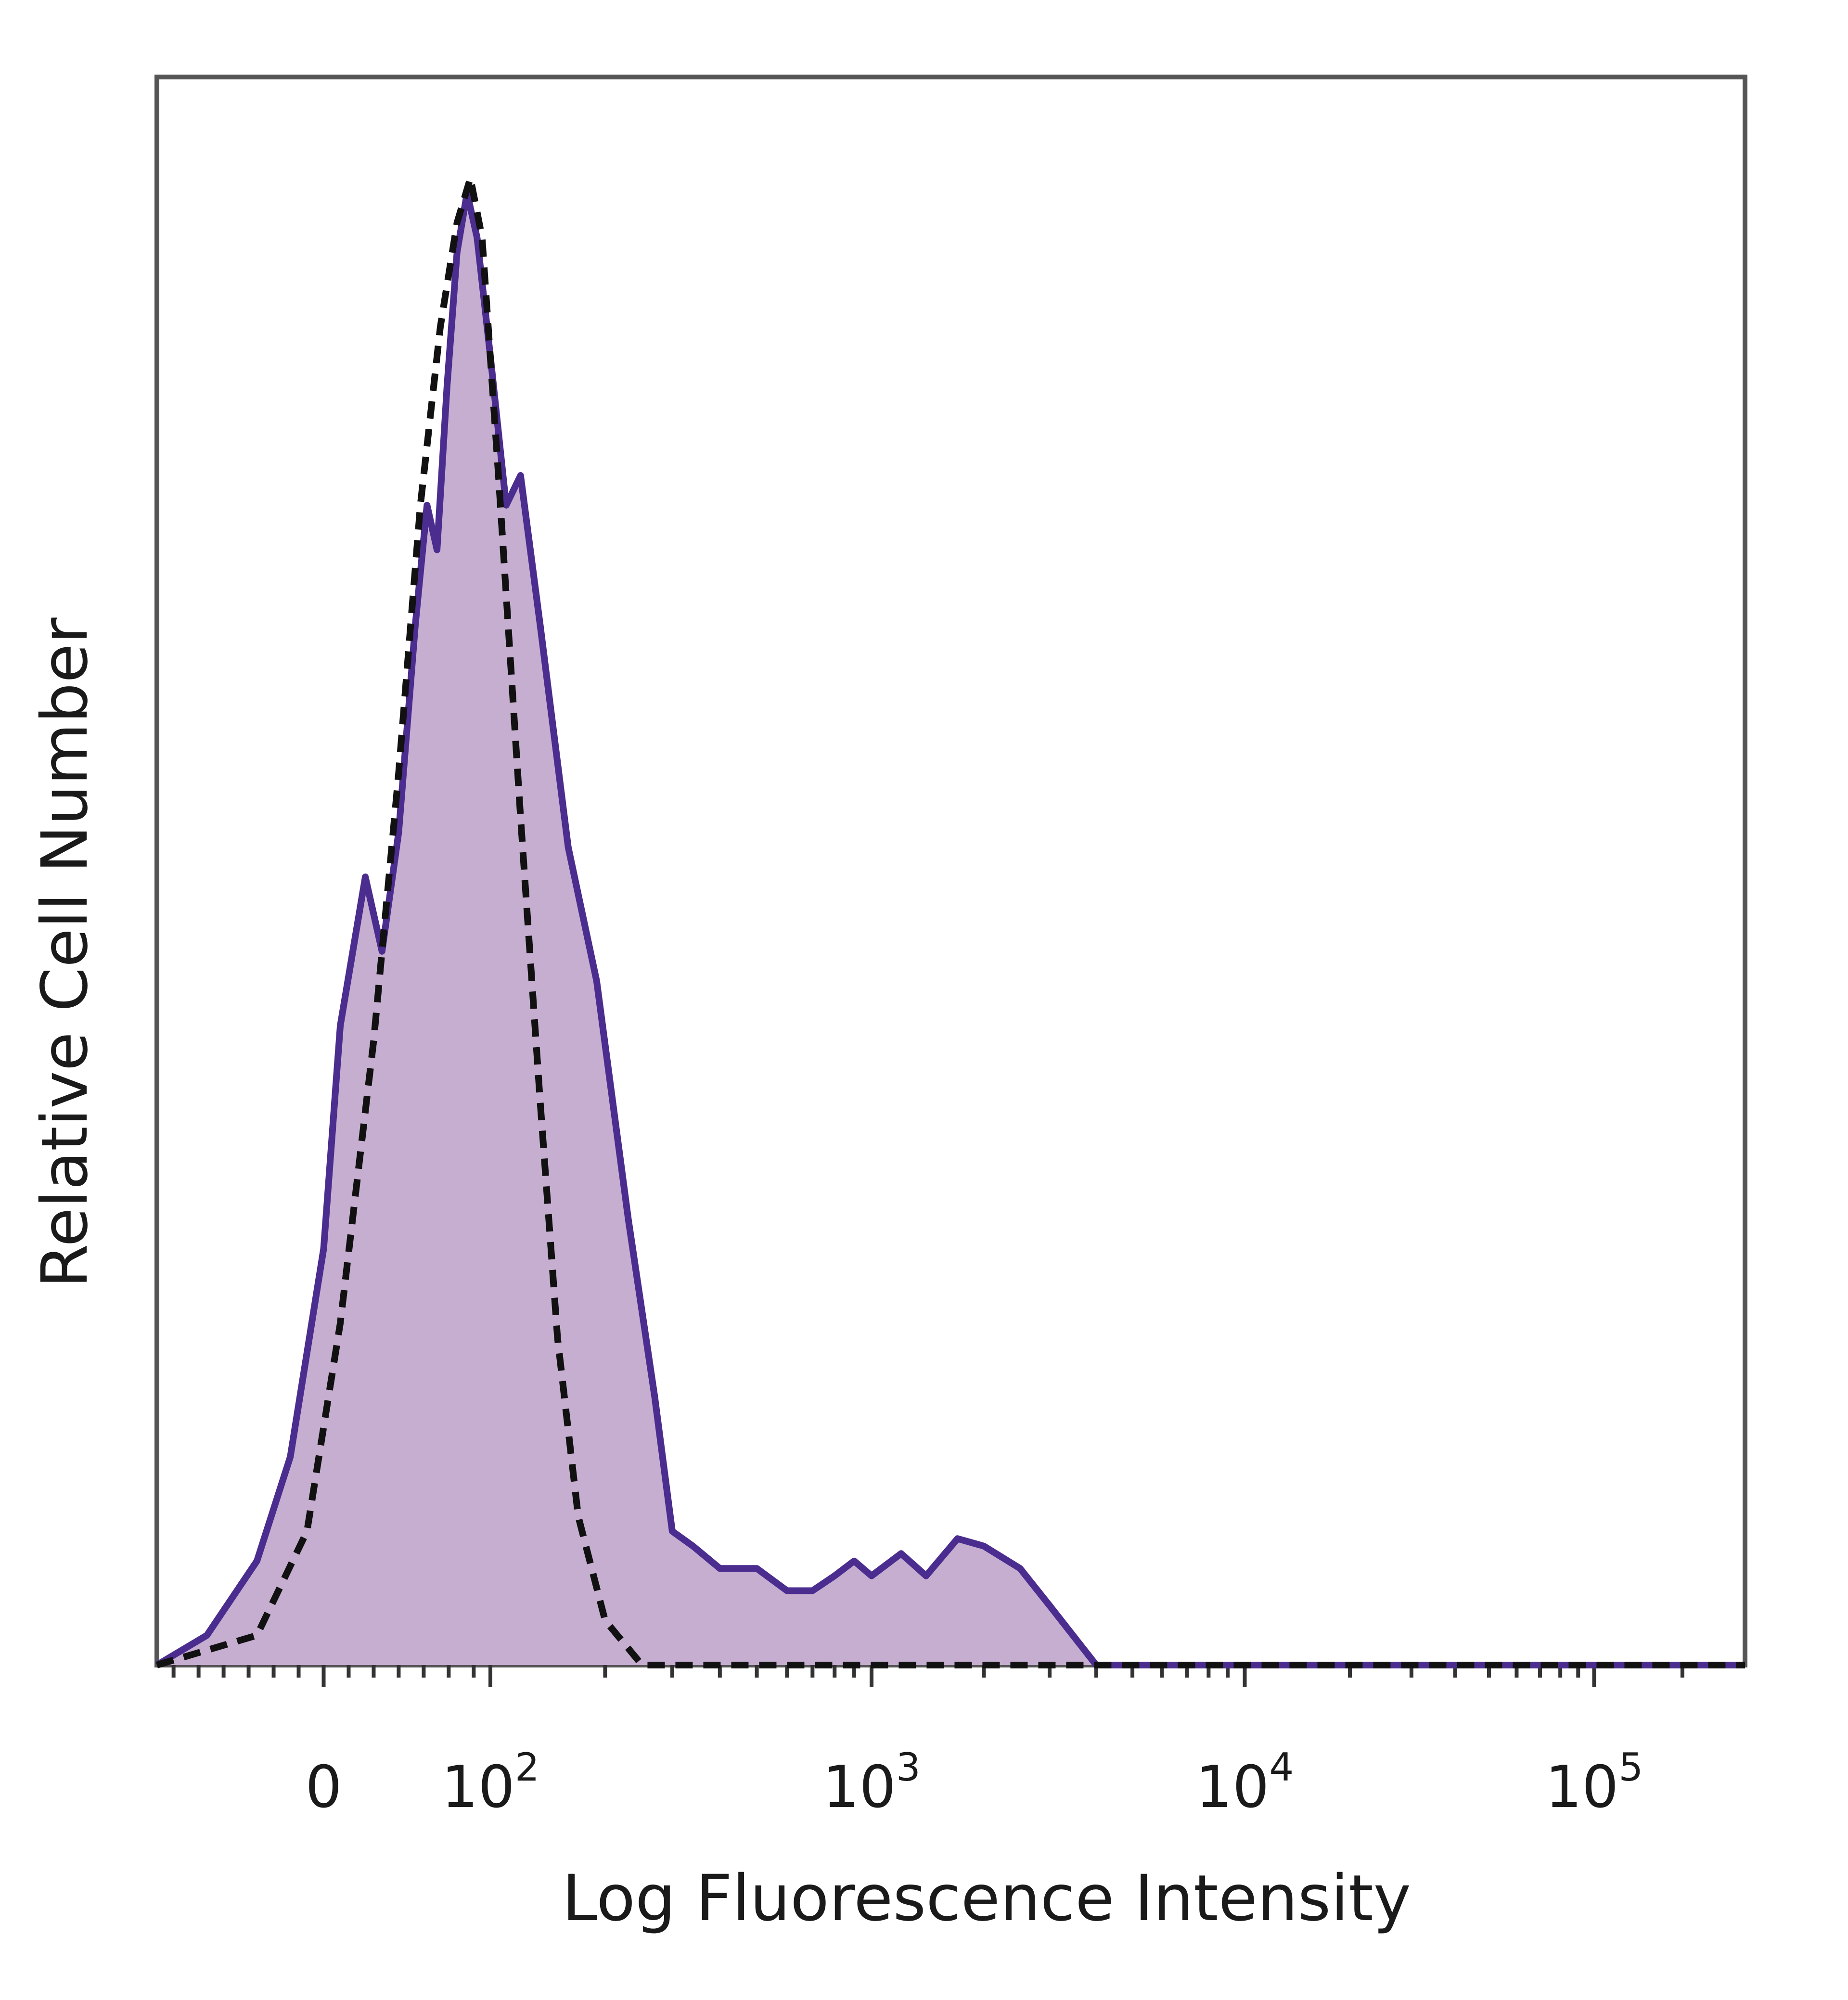 Image resolution: width=1848 pixels, height=2000 pixels. What do you see at coordinates (871, 1783) in the screenshot?
I see `x-tick-label: 10³` at bounding box center [871, 1783].